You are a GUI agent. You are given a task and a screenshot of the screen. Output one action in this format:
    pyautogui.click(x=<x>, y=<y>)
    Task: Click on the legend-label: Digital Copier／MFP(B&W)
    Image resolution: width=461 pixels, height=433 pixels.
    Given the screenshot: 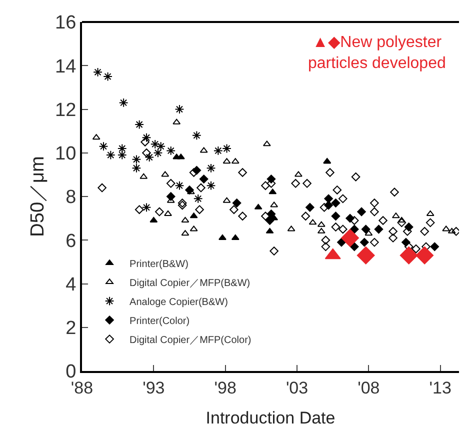 What is the action you would take?
    pyautogui.click(x=190, y=283)
    